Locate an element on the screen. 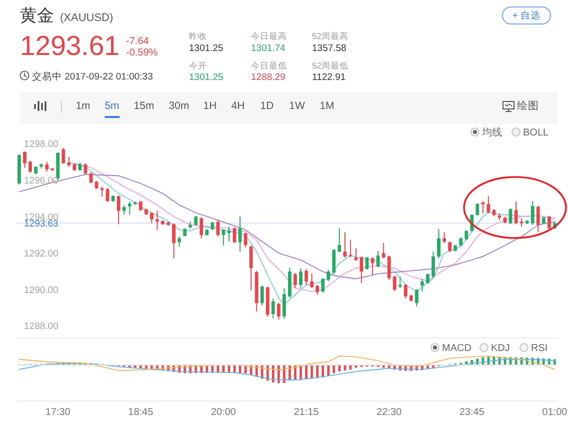  text: 均线 is located at coordinates (491, 132).